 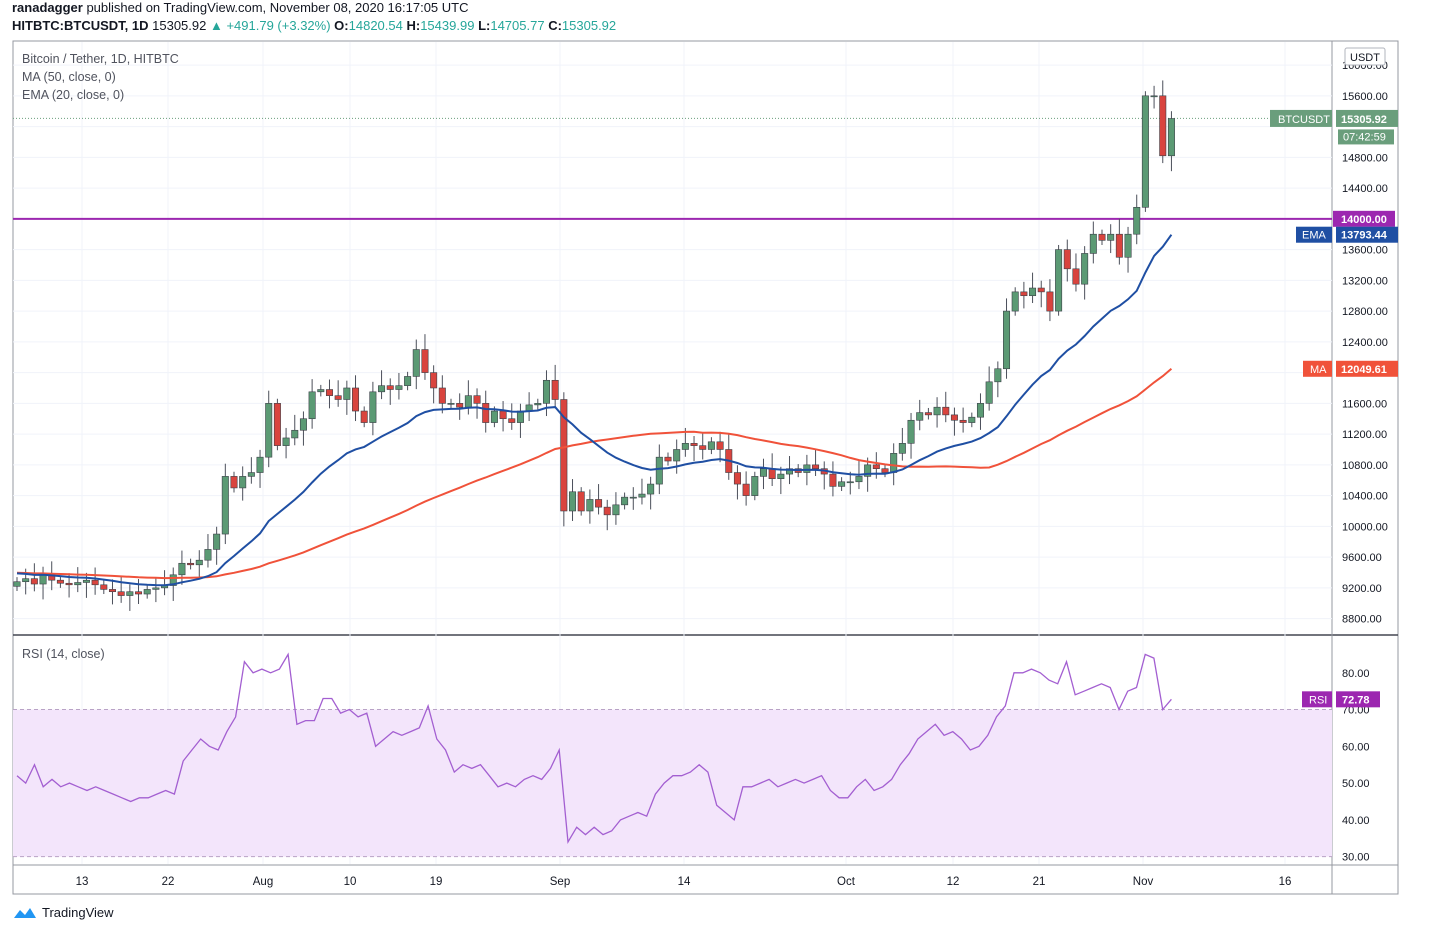 I want to click on rsi-band, so click(x=672, y=783).